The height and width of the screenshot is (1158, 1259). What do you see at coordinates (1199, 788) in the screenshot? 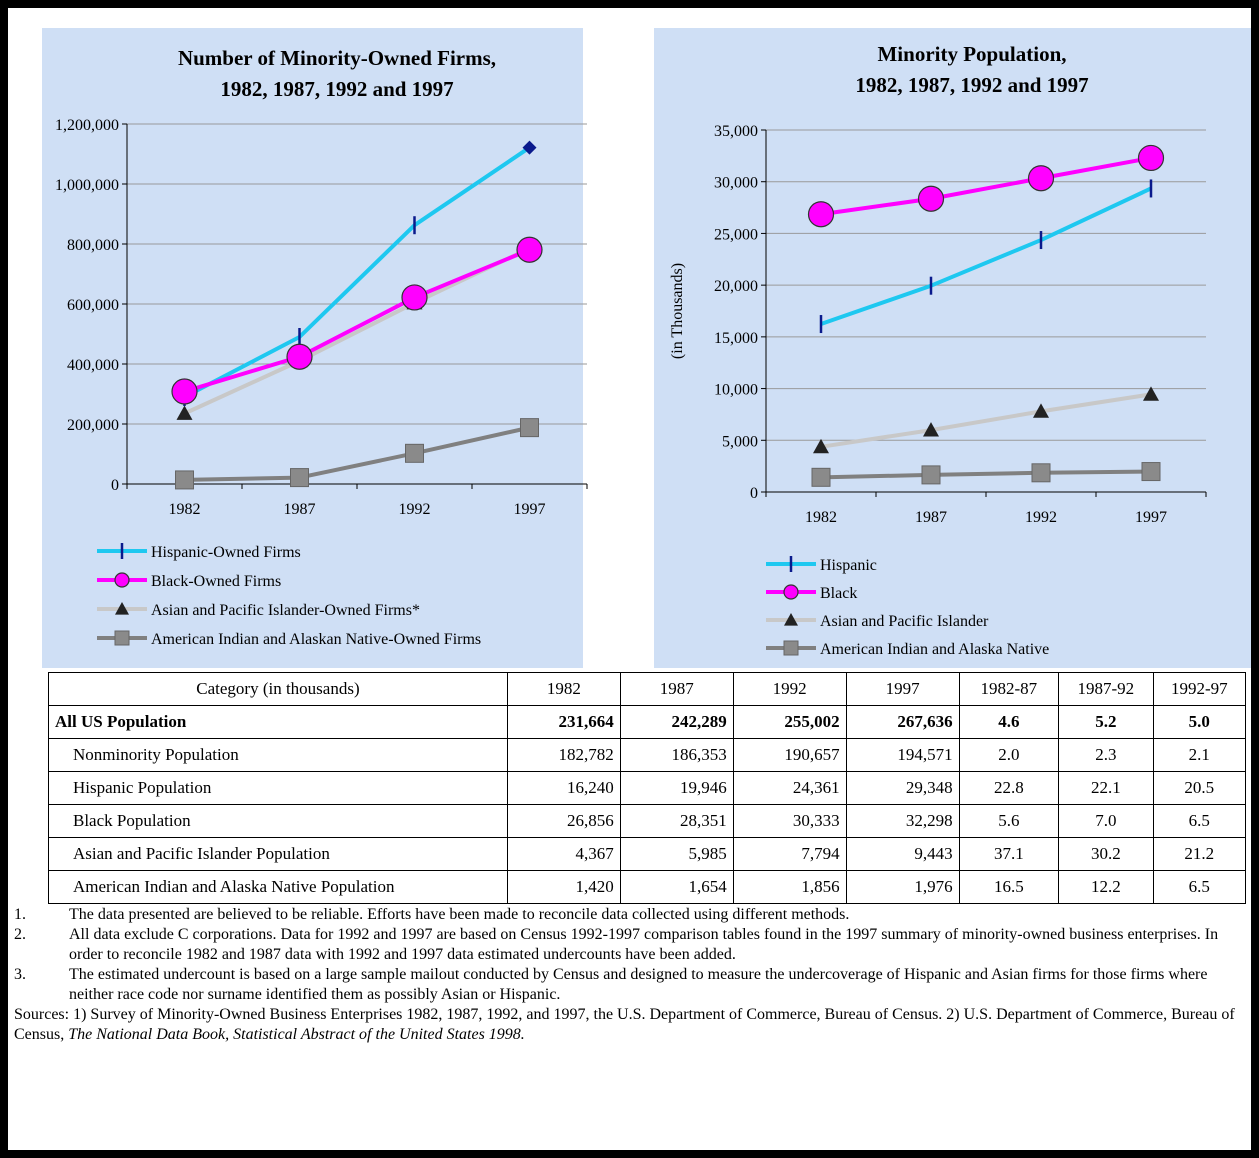
I see `table-cell: 20.5` at bounding box center [1199, 788].